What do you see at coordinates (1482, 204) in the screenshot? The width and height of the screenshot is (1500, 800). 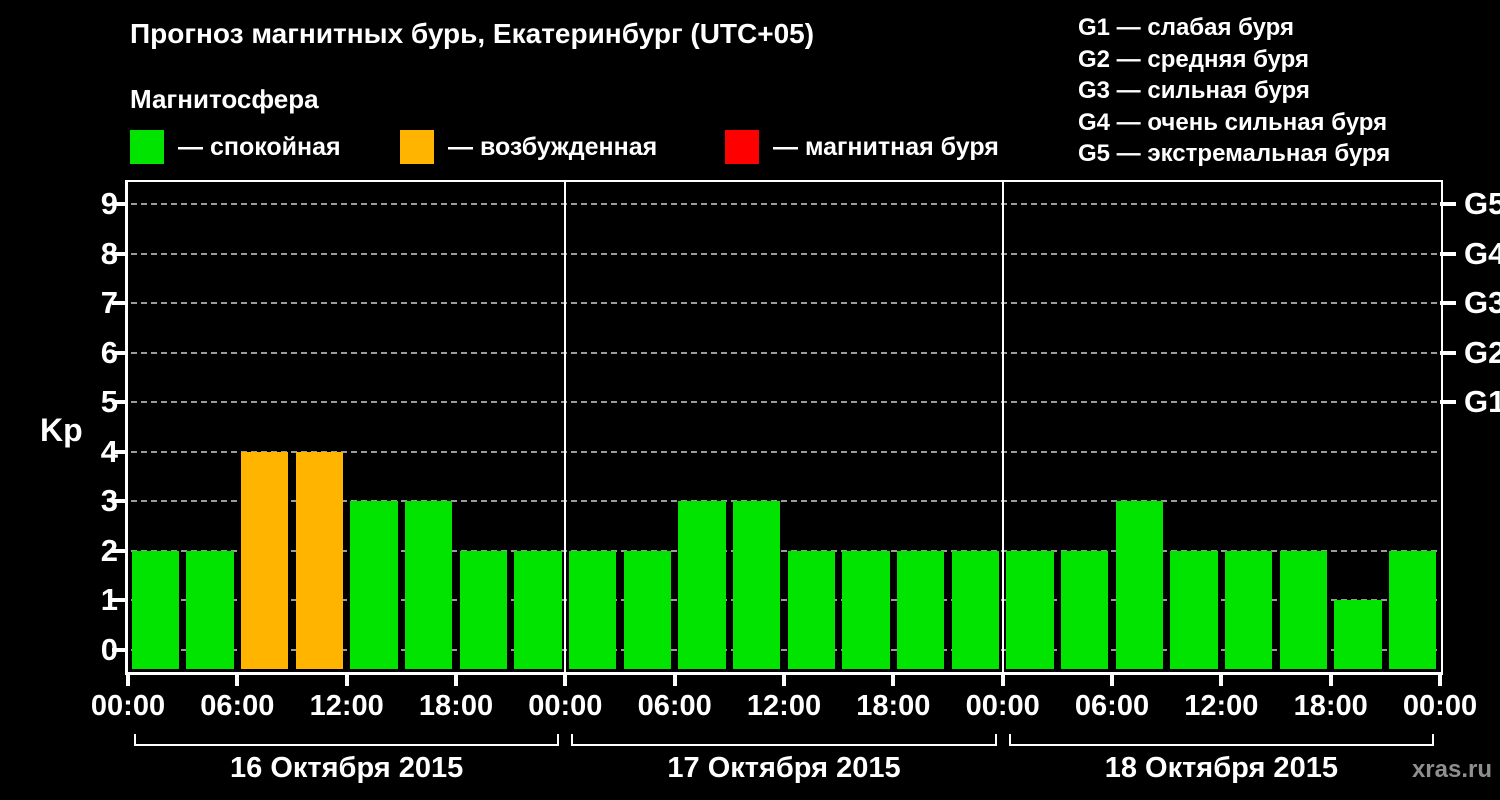 I see `g-axis-label: G5` at bounding box center [1482, 204].